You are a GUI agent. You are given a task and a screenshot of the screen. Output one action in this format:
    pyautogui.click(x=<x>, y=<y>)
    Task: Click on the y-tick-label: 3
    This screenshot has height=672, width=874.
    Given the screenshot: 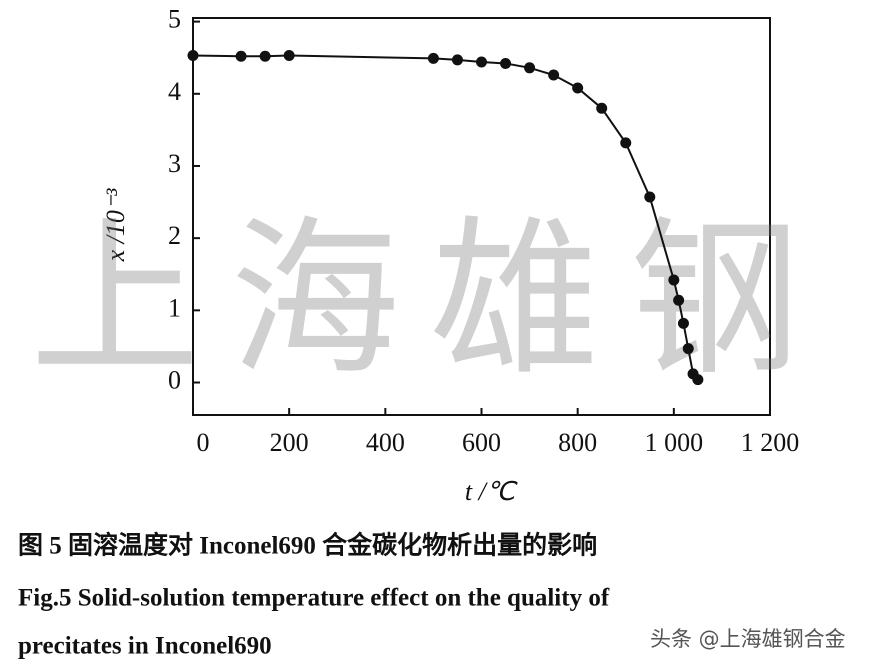 What is the action you would take?
    pyautogui.click(x=174, y=163)
    